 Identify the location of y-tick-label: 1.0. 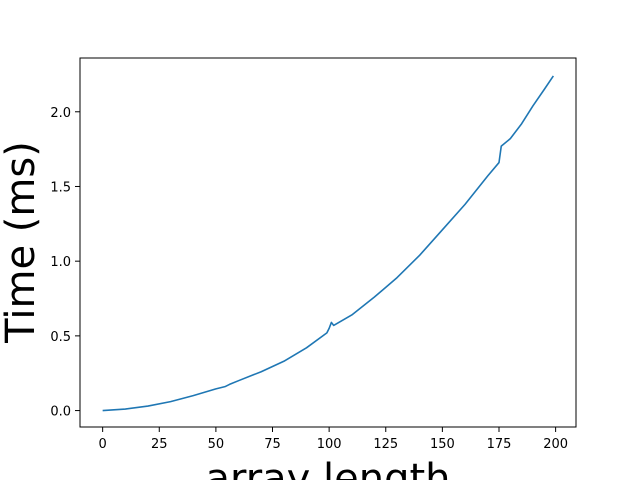
(60, 262).